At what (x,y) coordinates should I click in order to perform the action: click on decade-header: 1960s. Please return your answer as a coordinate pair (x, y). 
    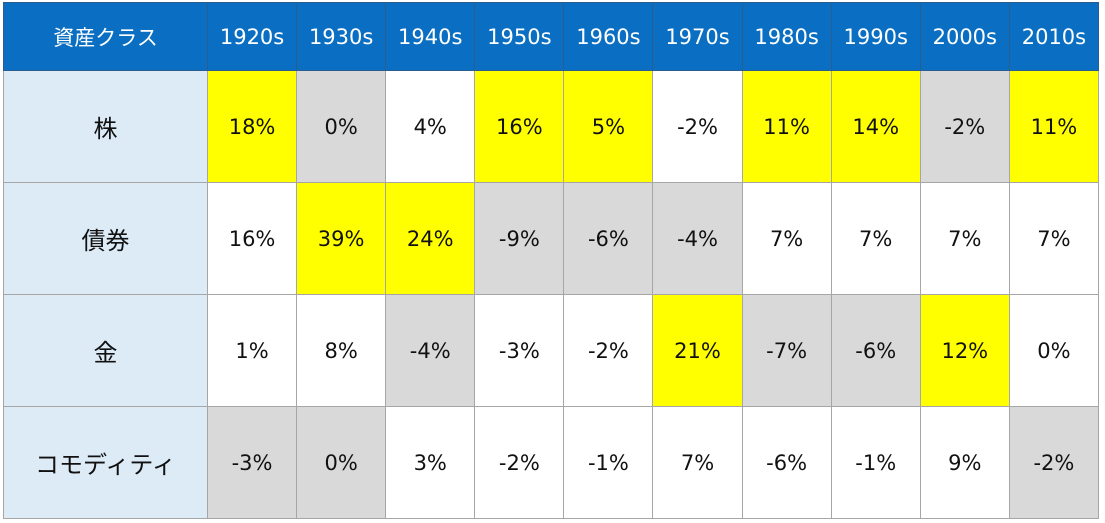
    Looking at the image, I should click on (608, 36).